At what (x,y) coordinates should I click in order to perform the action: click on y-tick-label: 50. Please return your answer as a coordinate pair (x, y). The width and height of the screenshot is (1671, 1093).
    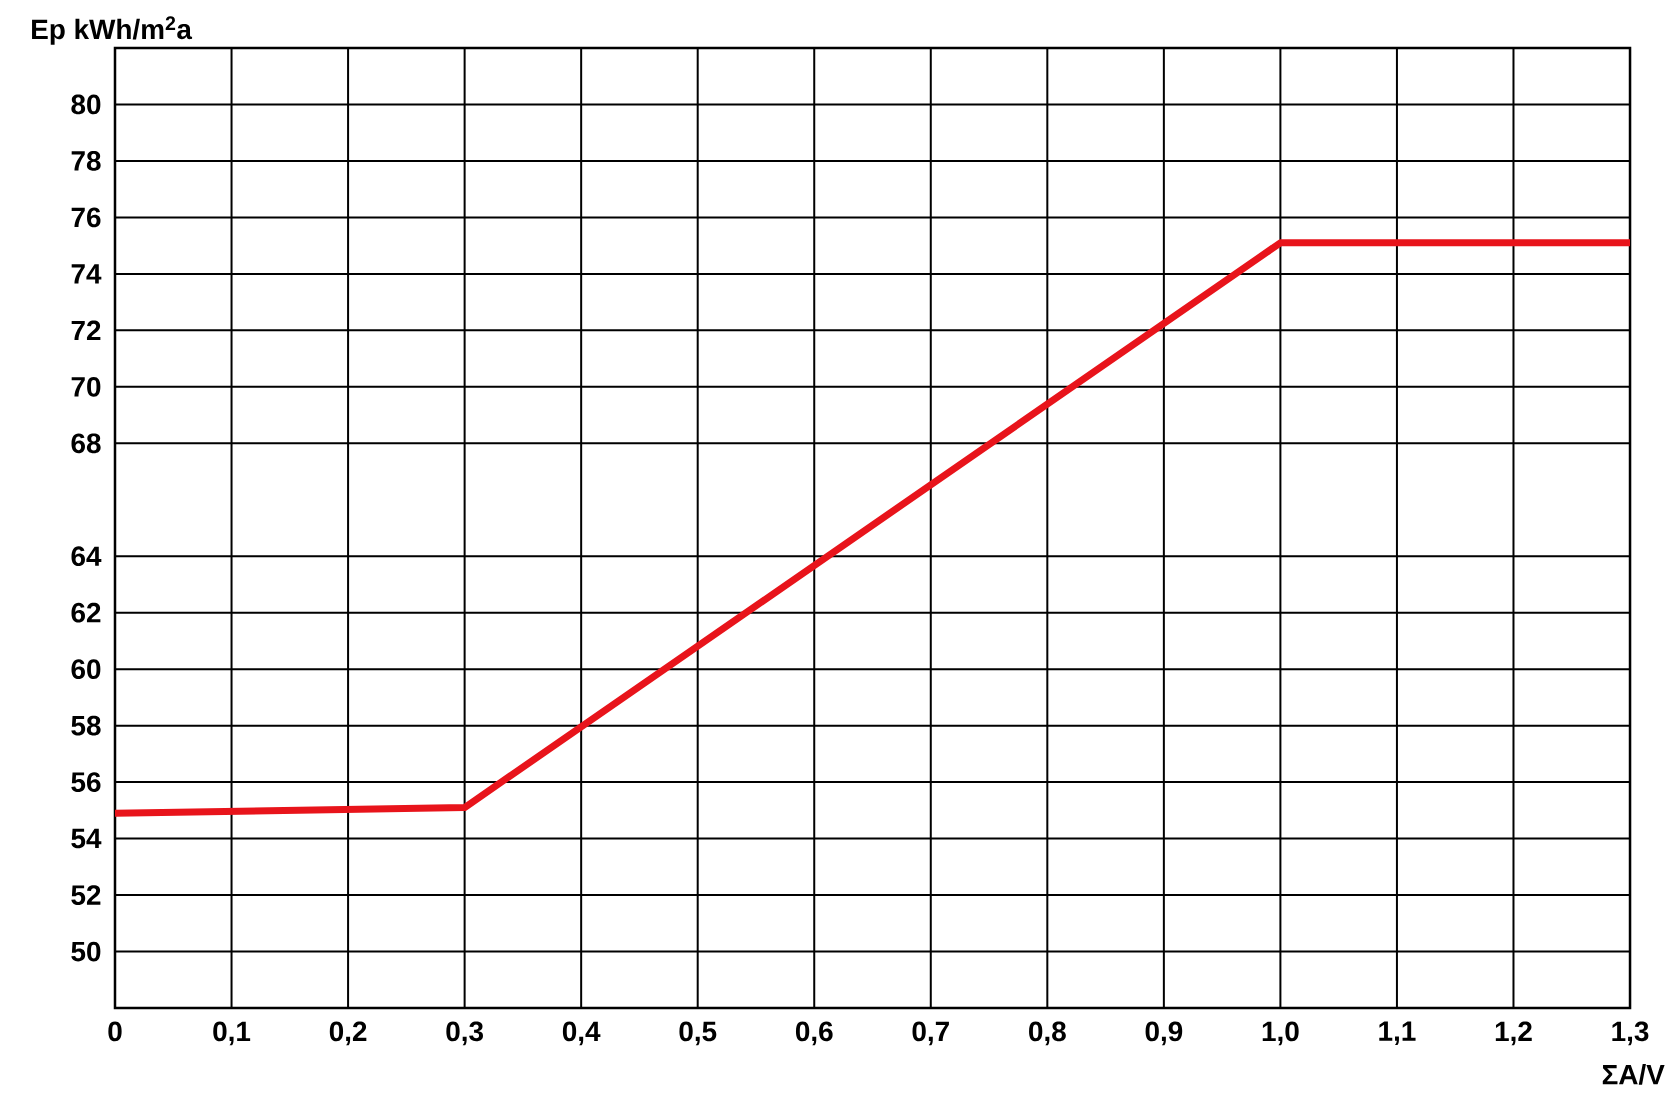
    Looking at the image, I should click on (86, 951).